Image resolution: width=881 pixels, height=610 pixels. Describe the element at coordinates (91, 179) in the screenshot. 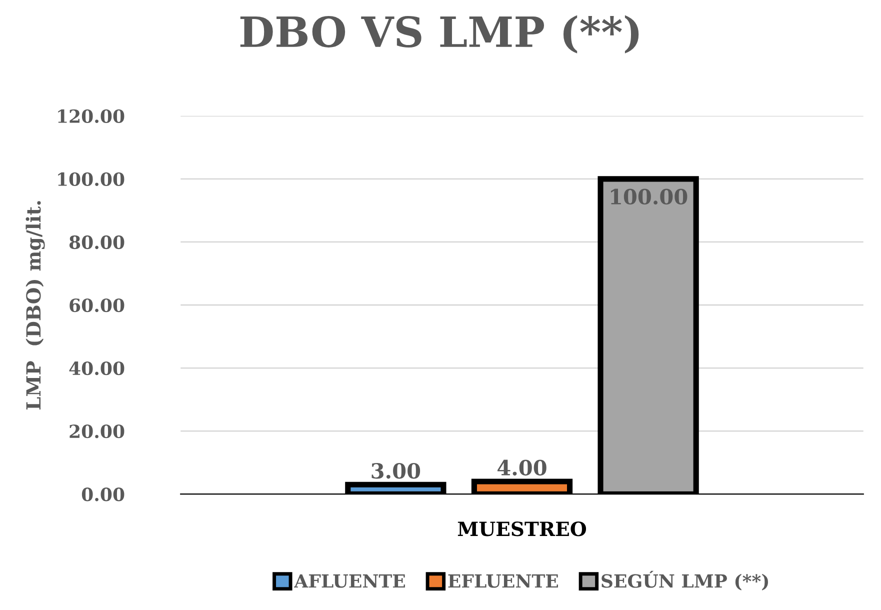

I see `y-tick-label: 100.00` at that location.